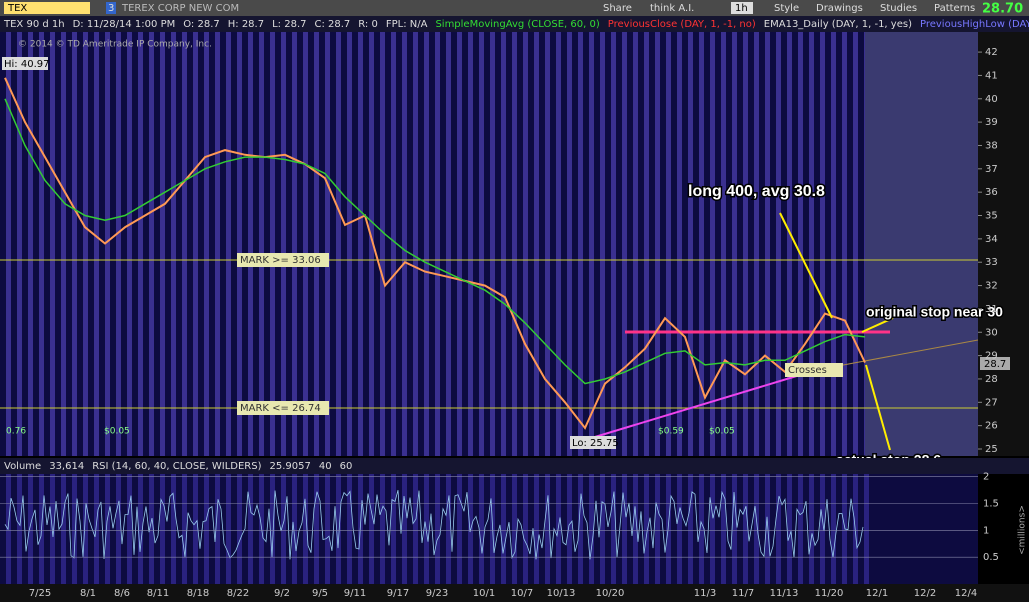 The width and height of the screenshot is (1029, 602). Describe the element at coordinates (434, 524) in the screenshot. I see `rsi-trace` at that location.